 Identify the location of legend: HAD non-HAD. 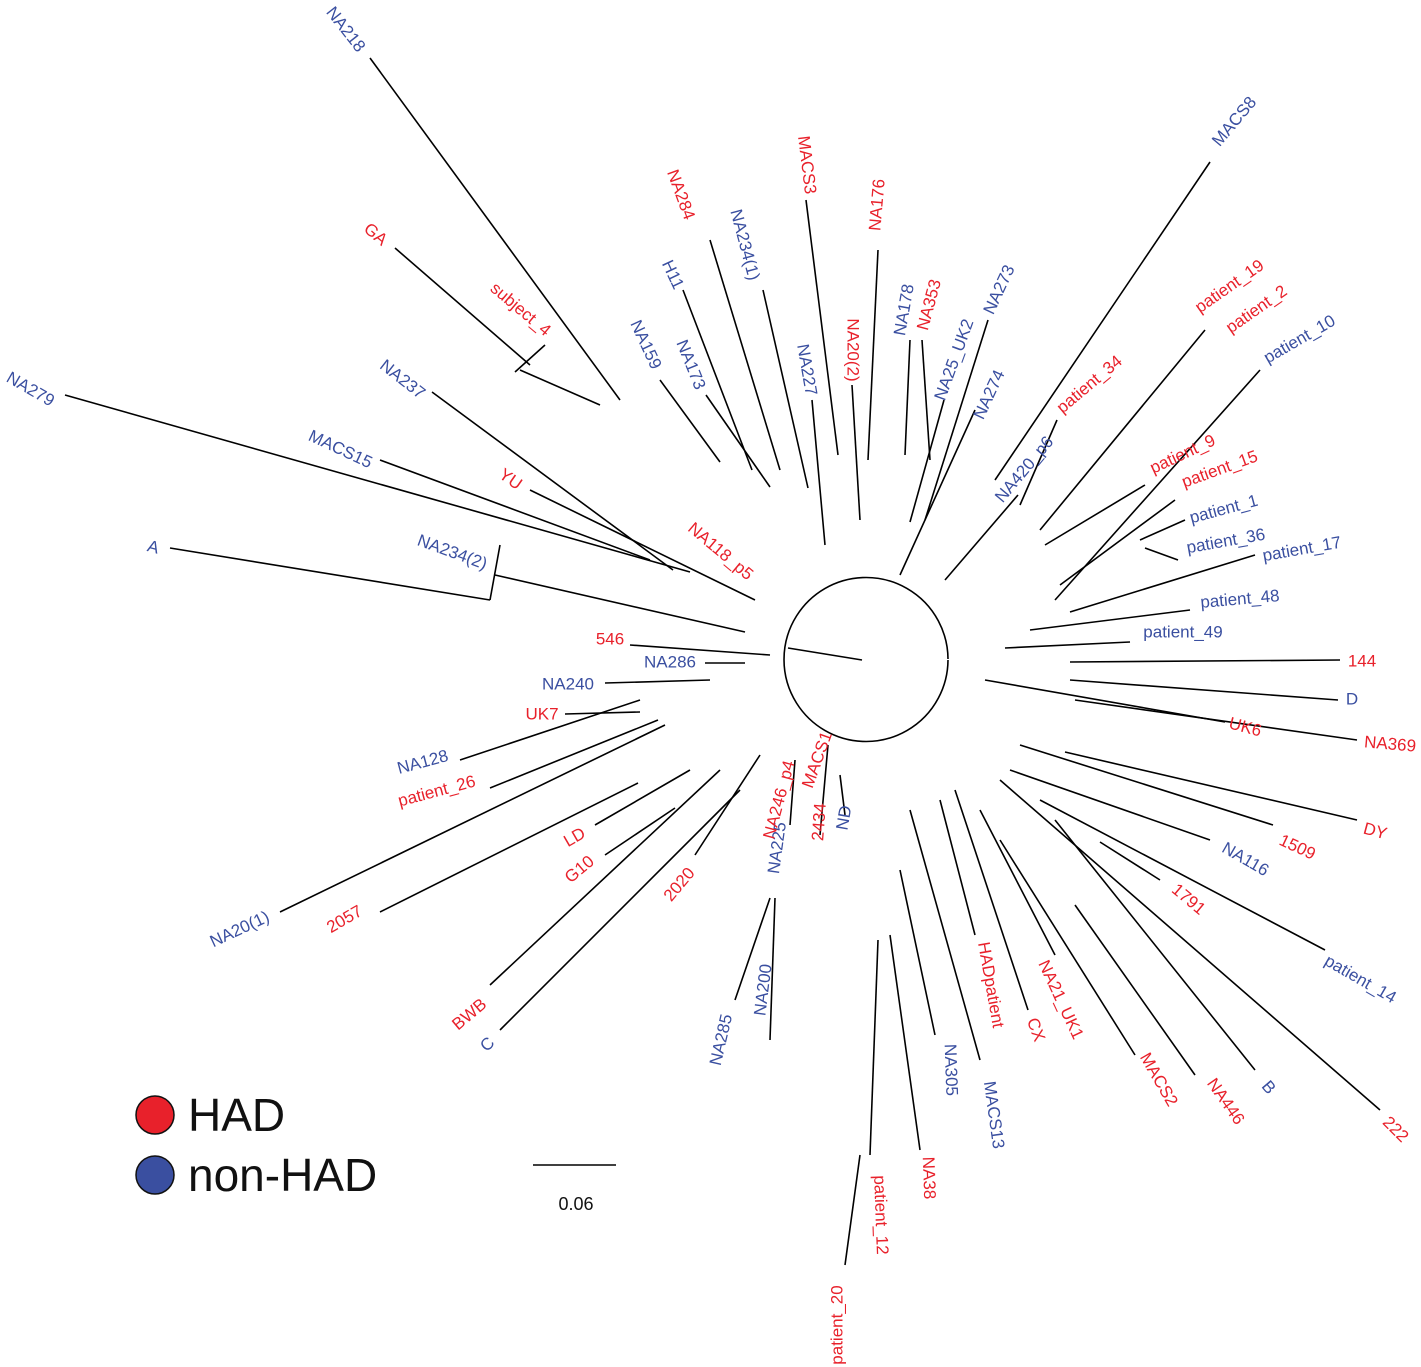
(256, 1145).